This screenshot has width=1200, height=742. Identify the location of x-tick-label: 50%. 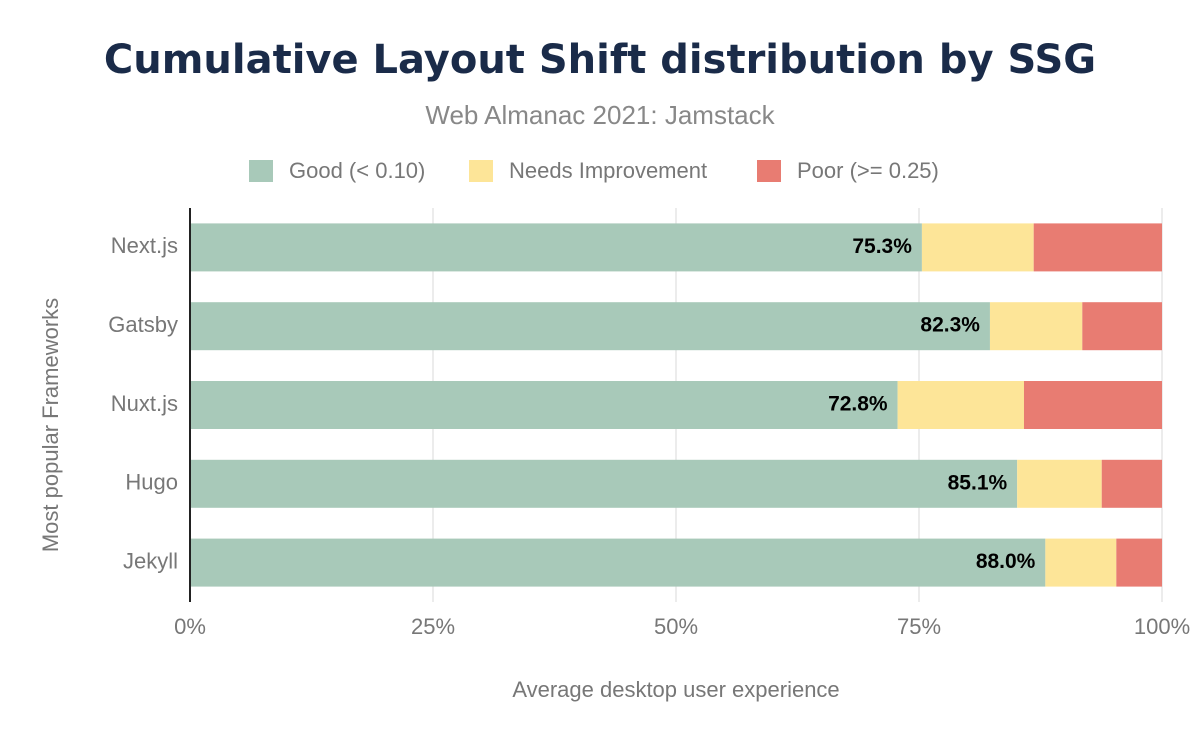
(676, 626).